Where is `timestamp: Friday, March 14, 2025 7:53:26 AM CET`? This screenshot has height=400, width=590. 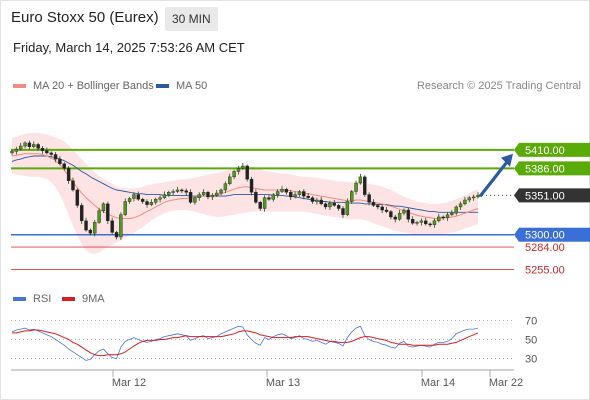
timestamp: Friday, March 14, 2025 7:53:26 AM CET is located at coordinates (129, 47).